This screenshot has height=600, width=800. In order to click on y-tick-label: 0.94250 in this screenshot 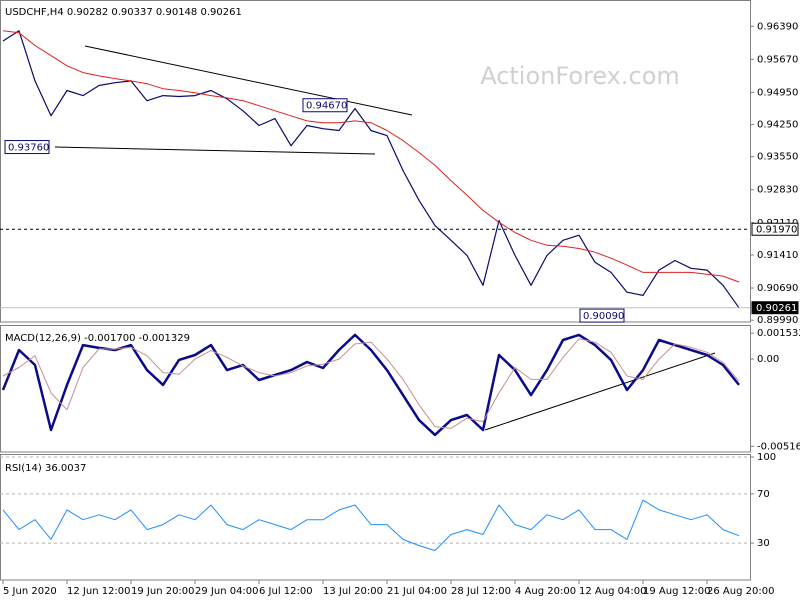, I will do `click(777, 125)`.